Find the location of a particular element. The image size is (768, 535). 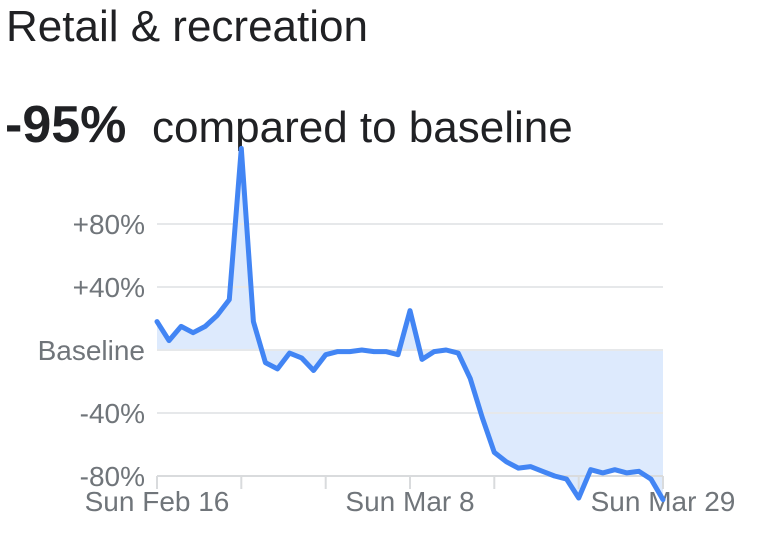

x-axis-label: Sun Mar 8 is located at coordinates (409, 501).